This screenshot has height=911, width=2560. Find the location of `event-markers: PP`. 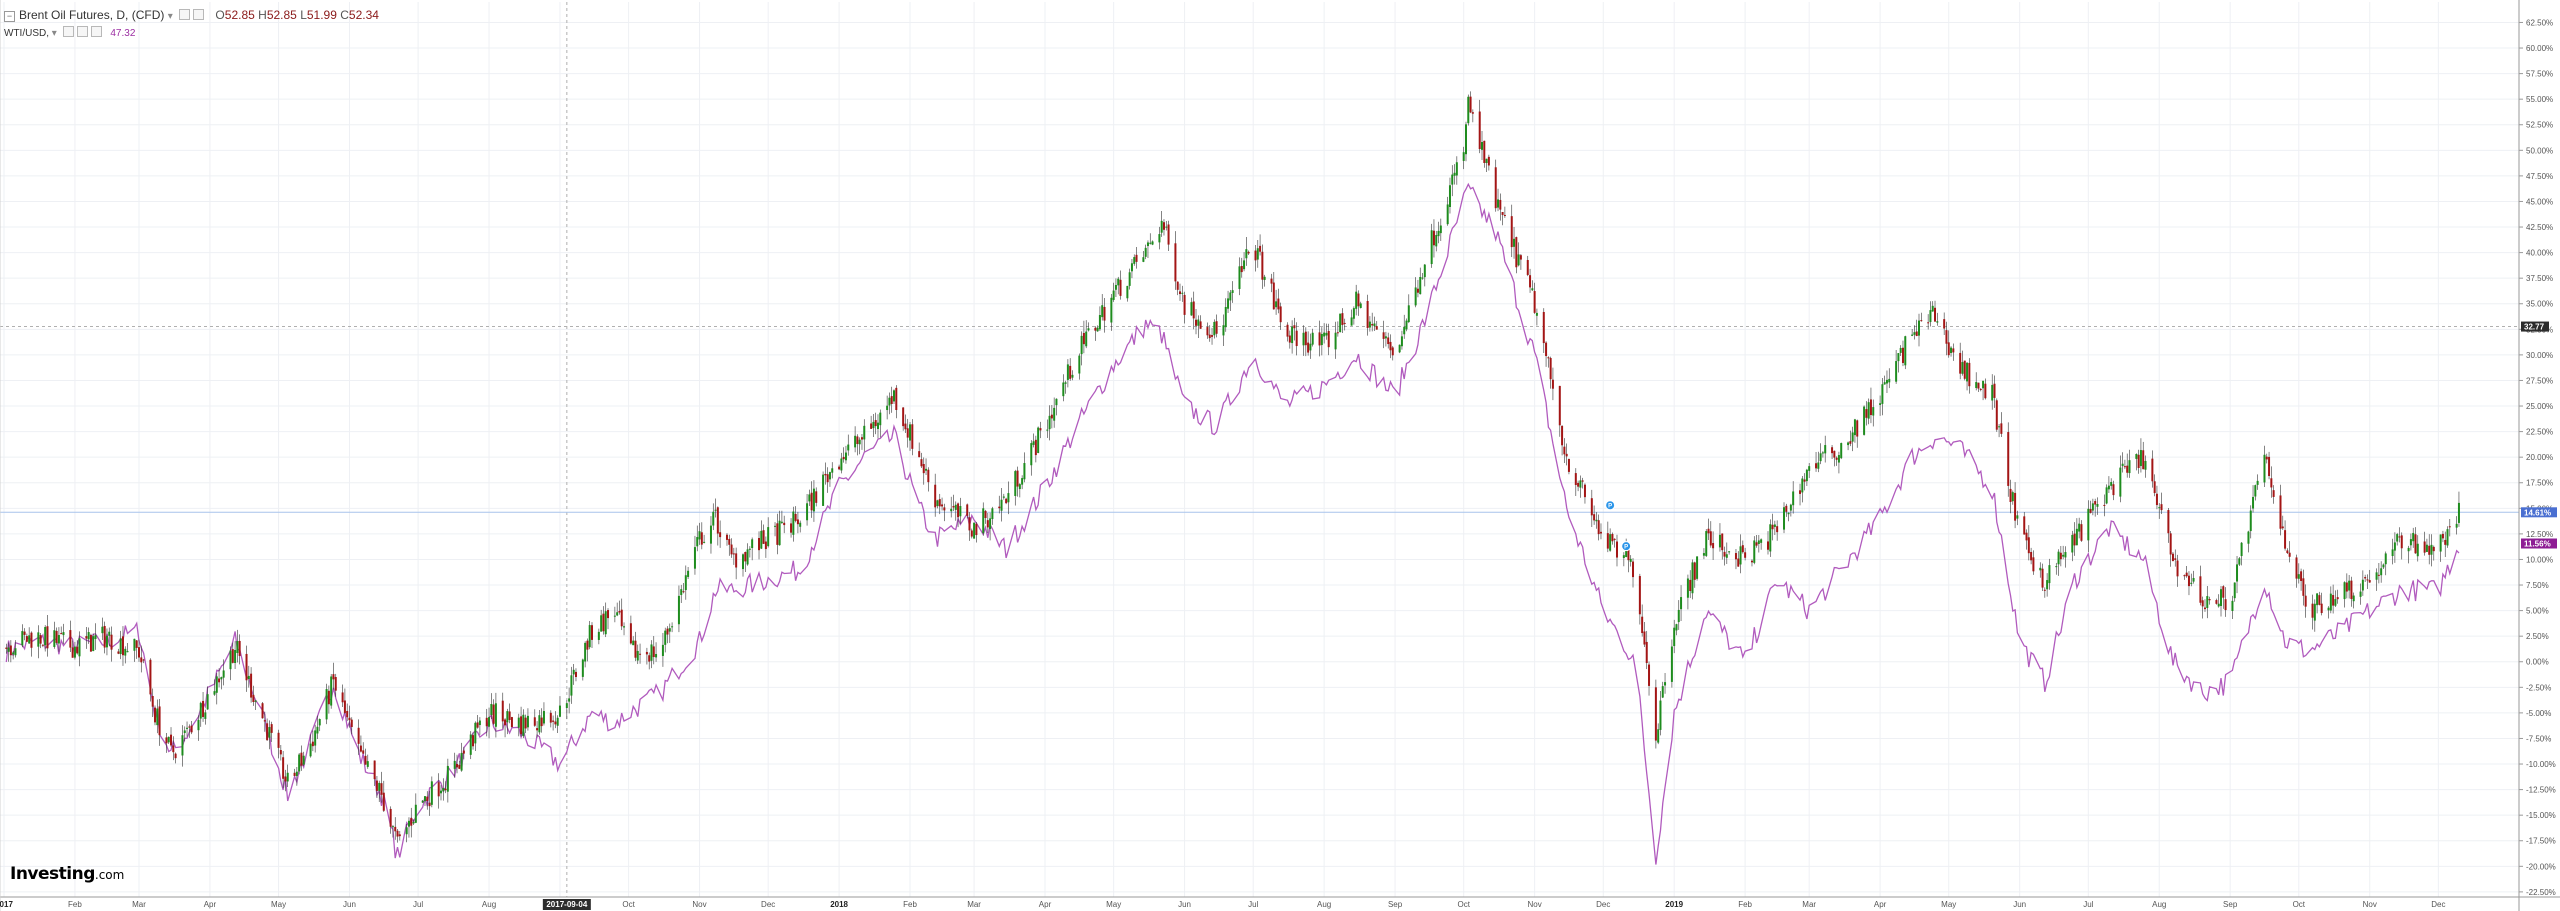

event-markers: PP is located at coordinates (1618, 526).